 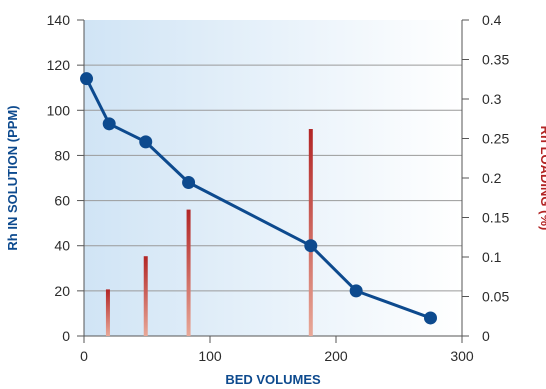 I want to click on right-tick-label: 0.1, so click(x=492, y=257).